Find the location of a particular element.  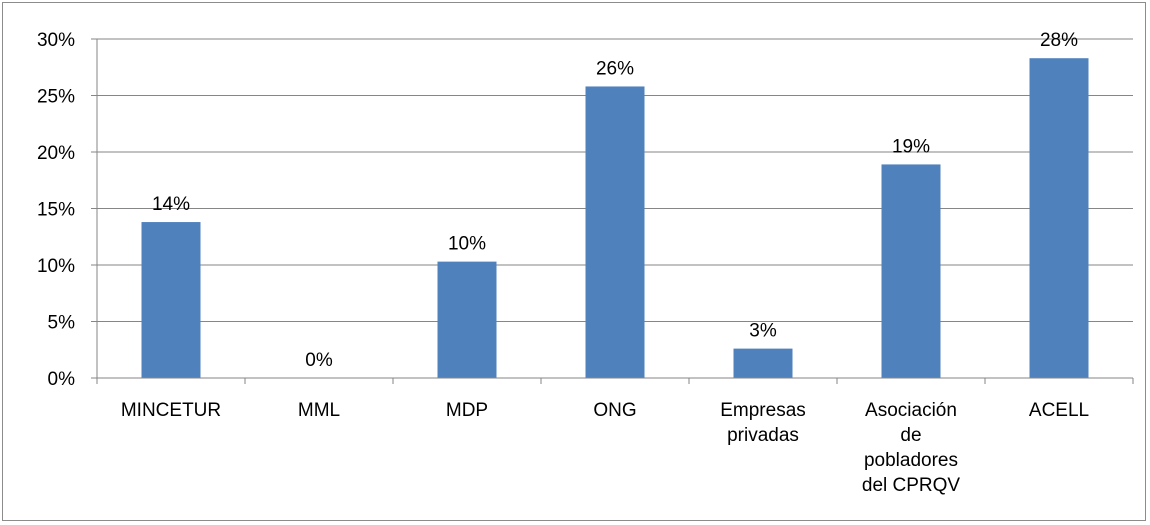

x-tick-label: privadas is located at coordinates (763, 435).